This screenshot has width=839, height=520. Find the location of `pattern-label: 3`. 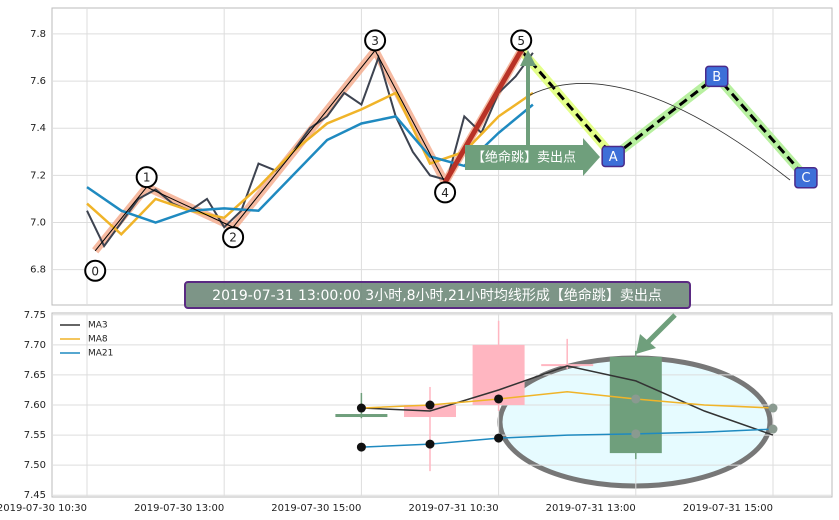

pattern-label: 3 is located at coordinates (375, 41).